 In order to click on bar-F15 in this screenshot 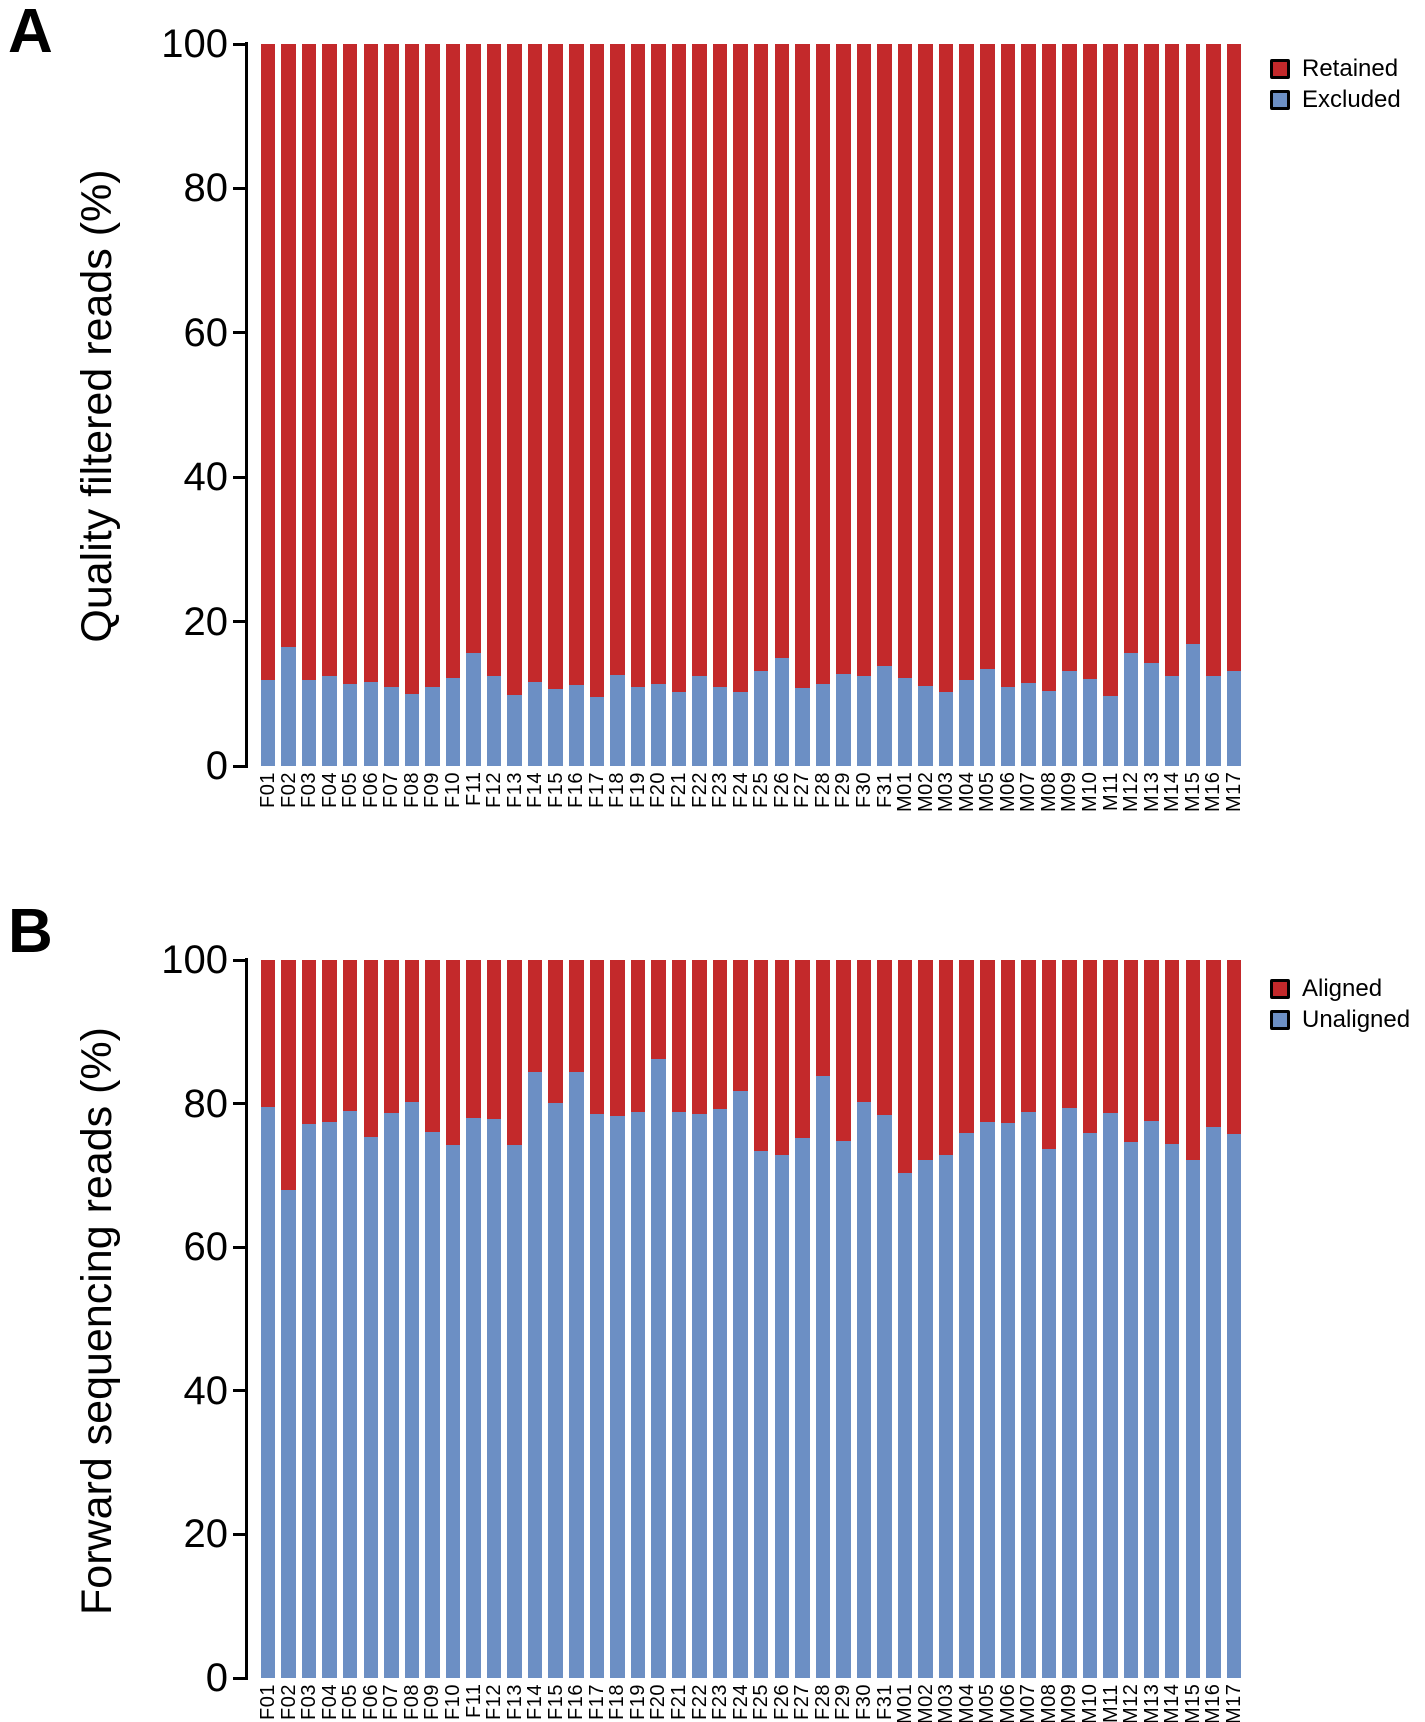, I will do `click(555, 1319)`.